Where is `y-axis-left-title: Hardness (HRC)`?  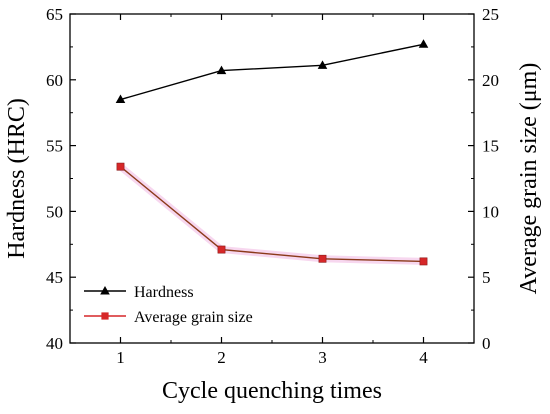
y-axis-left-title: Hardness (HRC) is located at coordinates (17, 178).